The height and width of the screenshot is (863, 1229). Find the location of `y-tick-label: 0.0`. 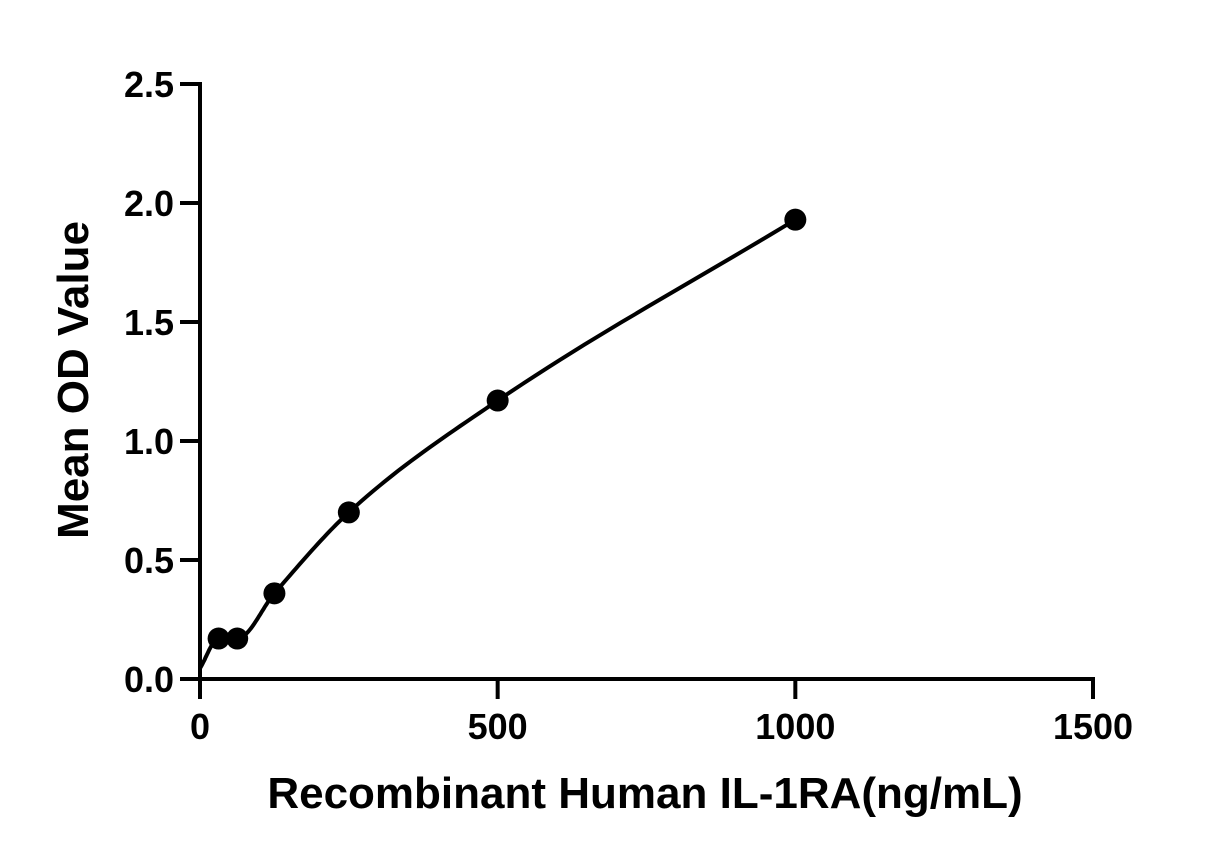

y-tick-label: 0.0 is located at coordinates (149, 679).